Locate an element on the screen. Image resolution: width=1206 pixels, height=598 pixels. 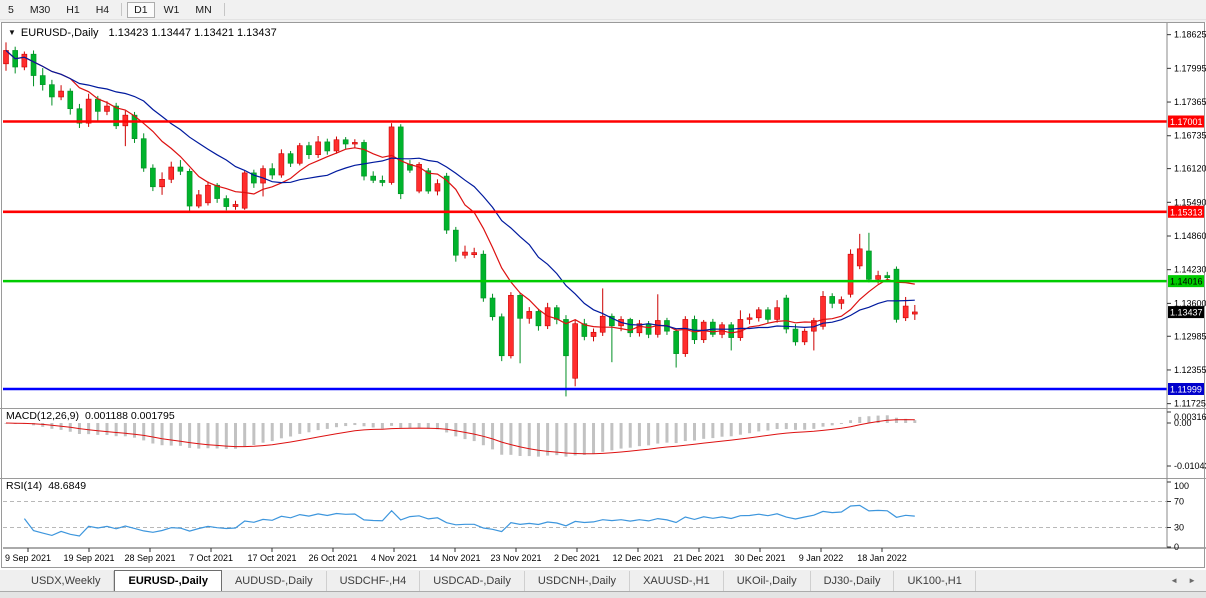
svg-text: 30 is located at coordinates (1179, 528).